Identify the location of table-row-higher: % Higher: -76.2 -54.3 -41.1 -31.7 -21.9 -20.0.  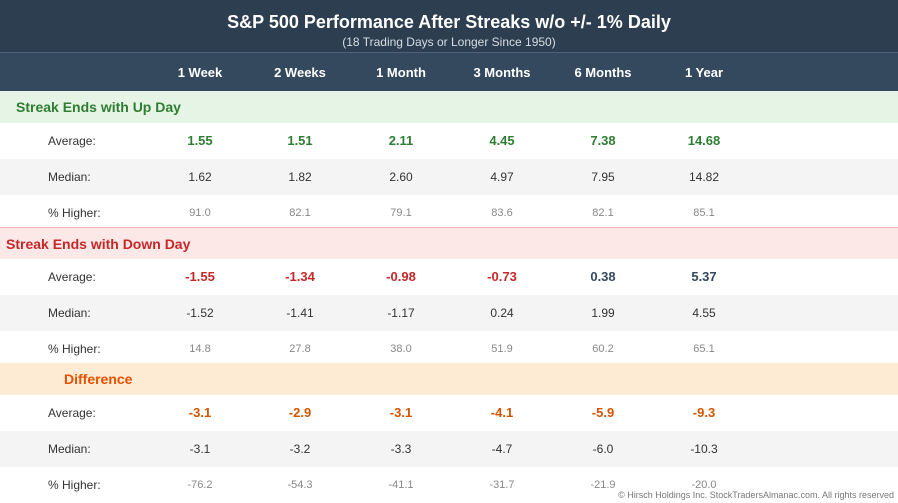
(449, 485).